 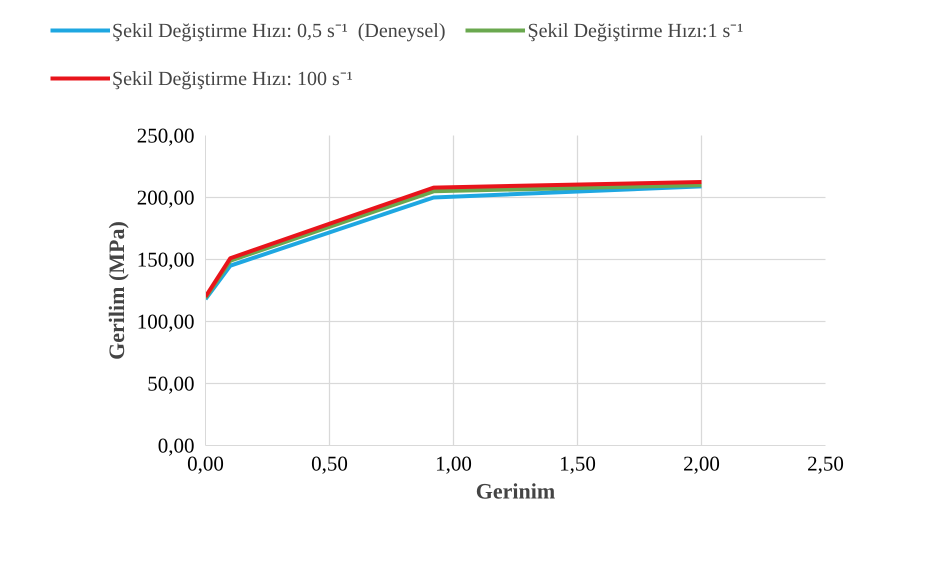 I want to click on legend-label: Şekil Değiştirme Hızı: 0,5 s⁻¹ (Deneysel), so click(x=279, y=31).